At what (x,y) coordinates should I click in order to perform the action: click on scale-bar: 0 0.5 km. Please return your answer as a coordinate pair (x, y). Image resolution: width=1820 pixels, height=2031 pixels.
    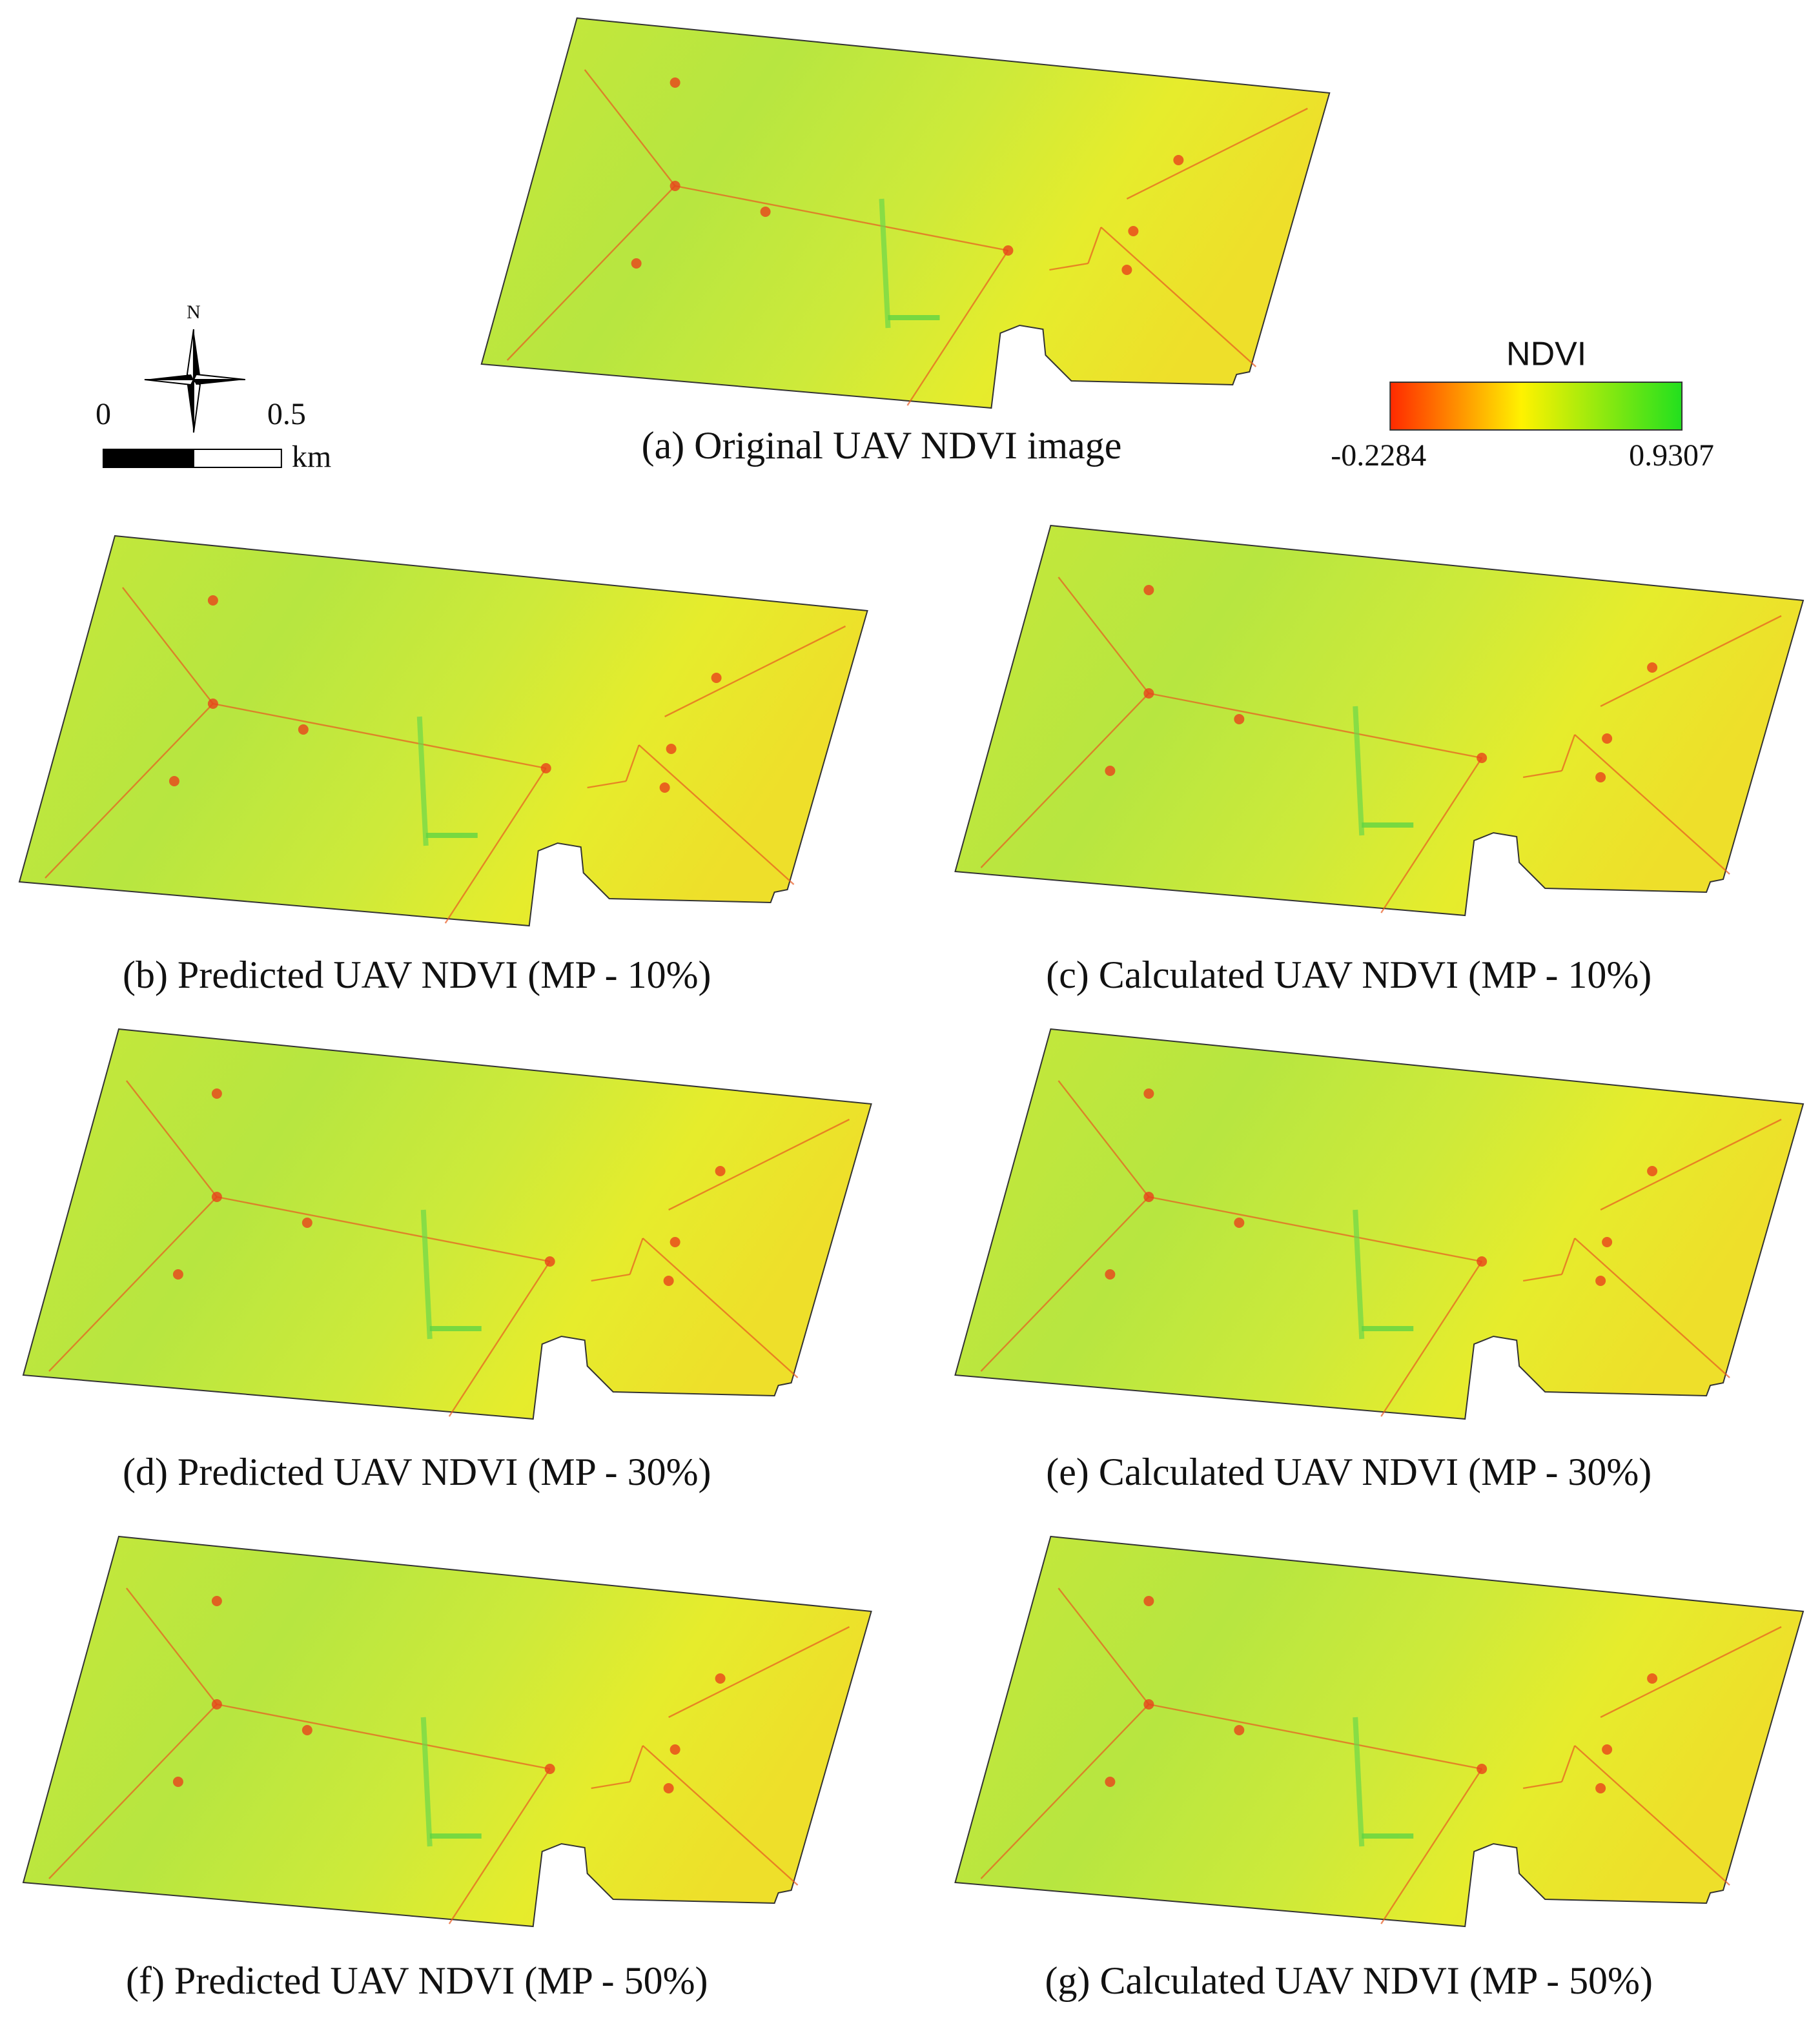
    Looking at the image, I should click on (213, 435).